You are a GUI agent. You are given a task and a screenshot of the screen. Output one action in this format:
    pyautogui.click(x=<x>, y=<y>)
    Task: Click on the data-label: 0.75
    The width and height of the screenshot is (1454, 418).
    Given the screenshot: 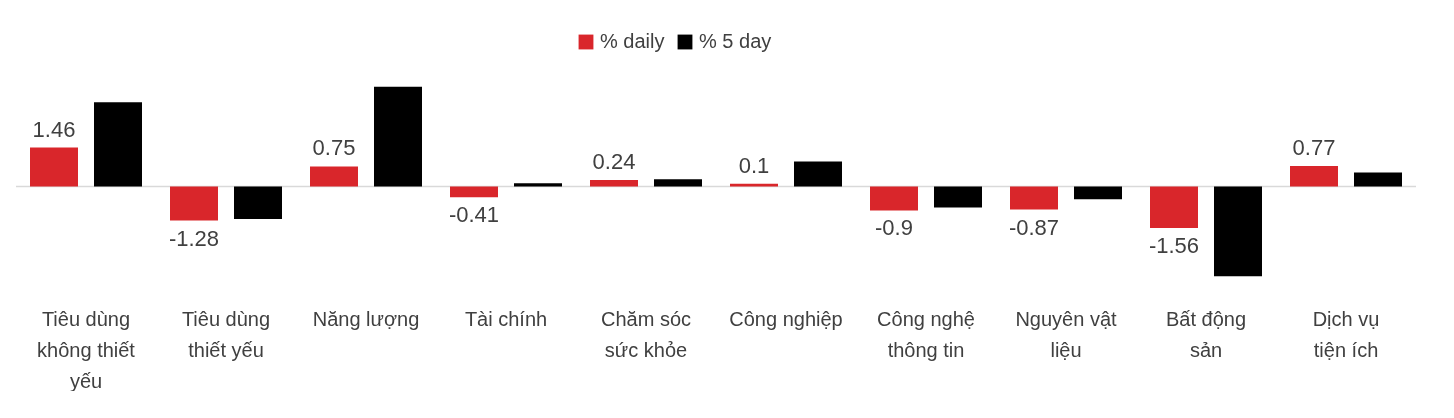 What is the action you would take?
    pyautogui.click(x=334, y=148)
    